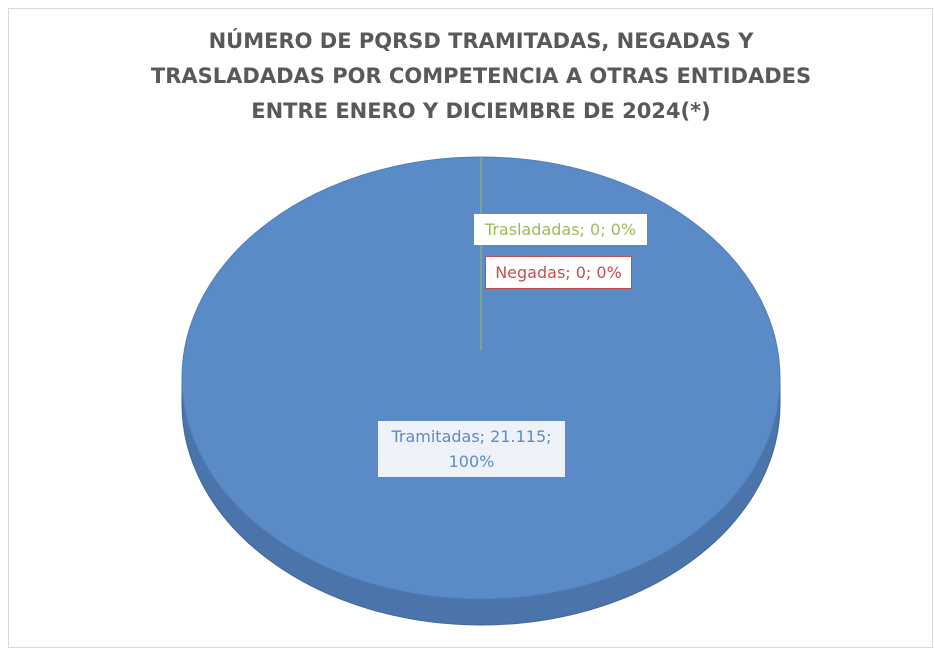  Describe the element at coordinates (480, 111) in the screenshot. I see `chart-title: ENTRE ENERO Y DICIEMBRE DE 2024(*)` at that location.